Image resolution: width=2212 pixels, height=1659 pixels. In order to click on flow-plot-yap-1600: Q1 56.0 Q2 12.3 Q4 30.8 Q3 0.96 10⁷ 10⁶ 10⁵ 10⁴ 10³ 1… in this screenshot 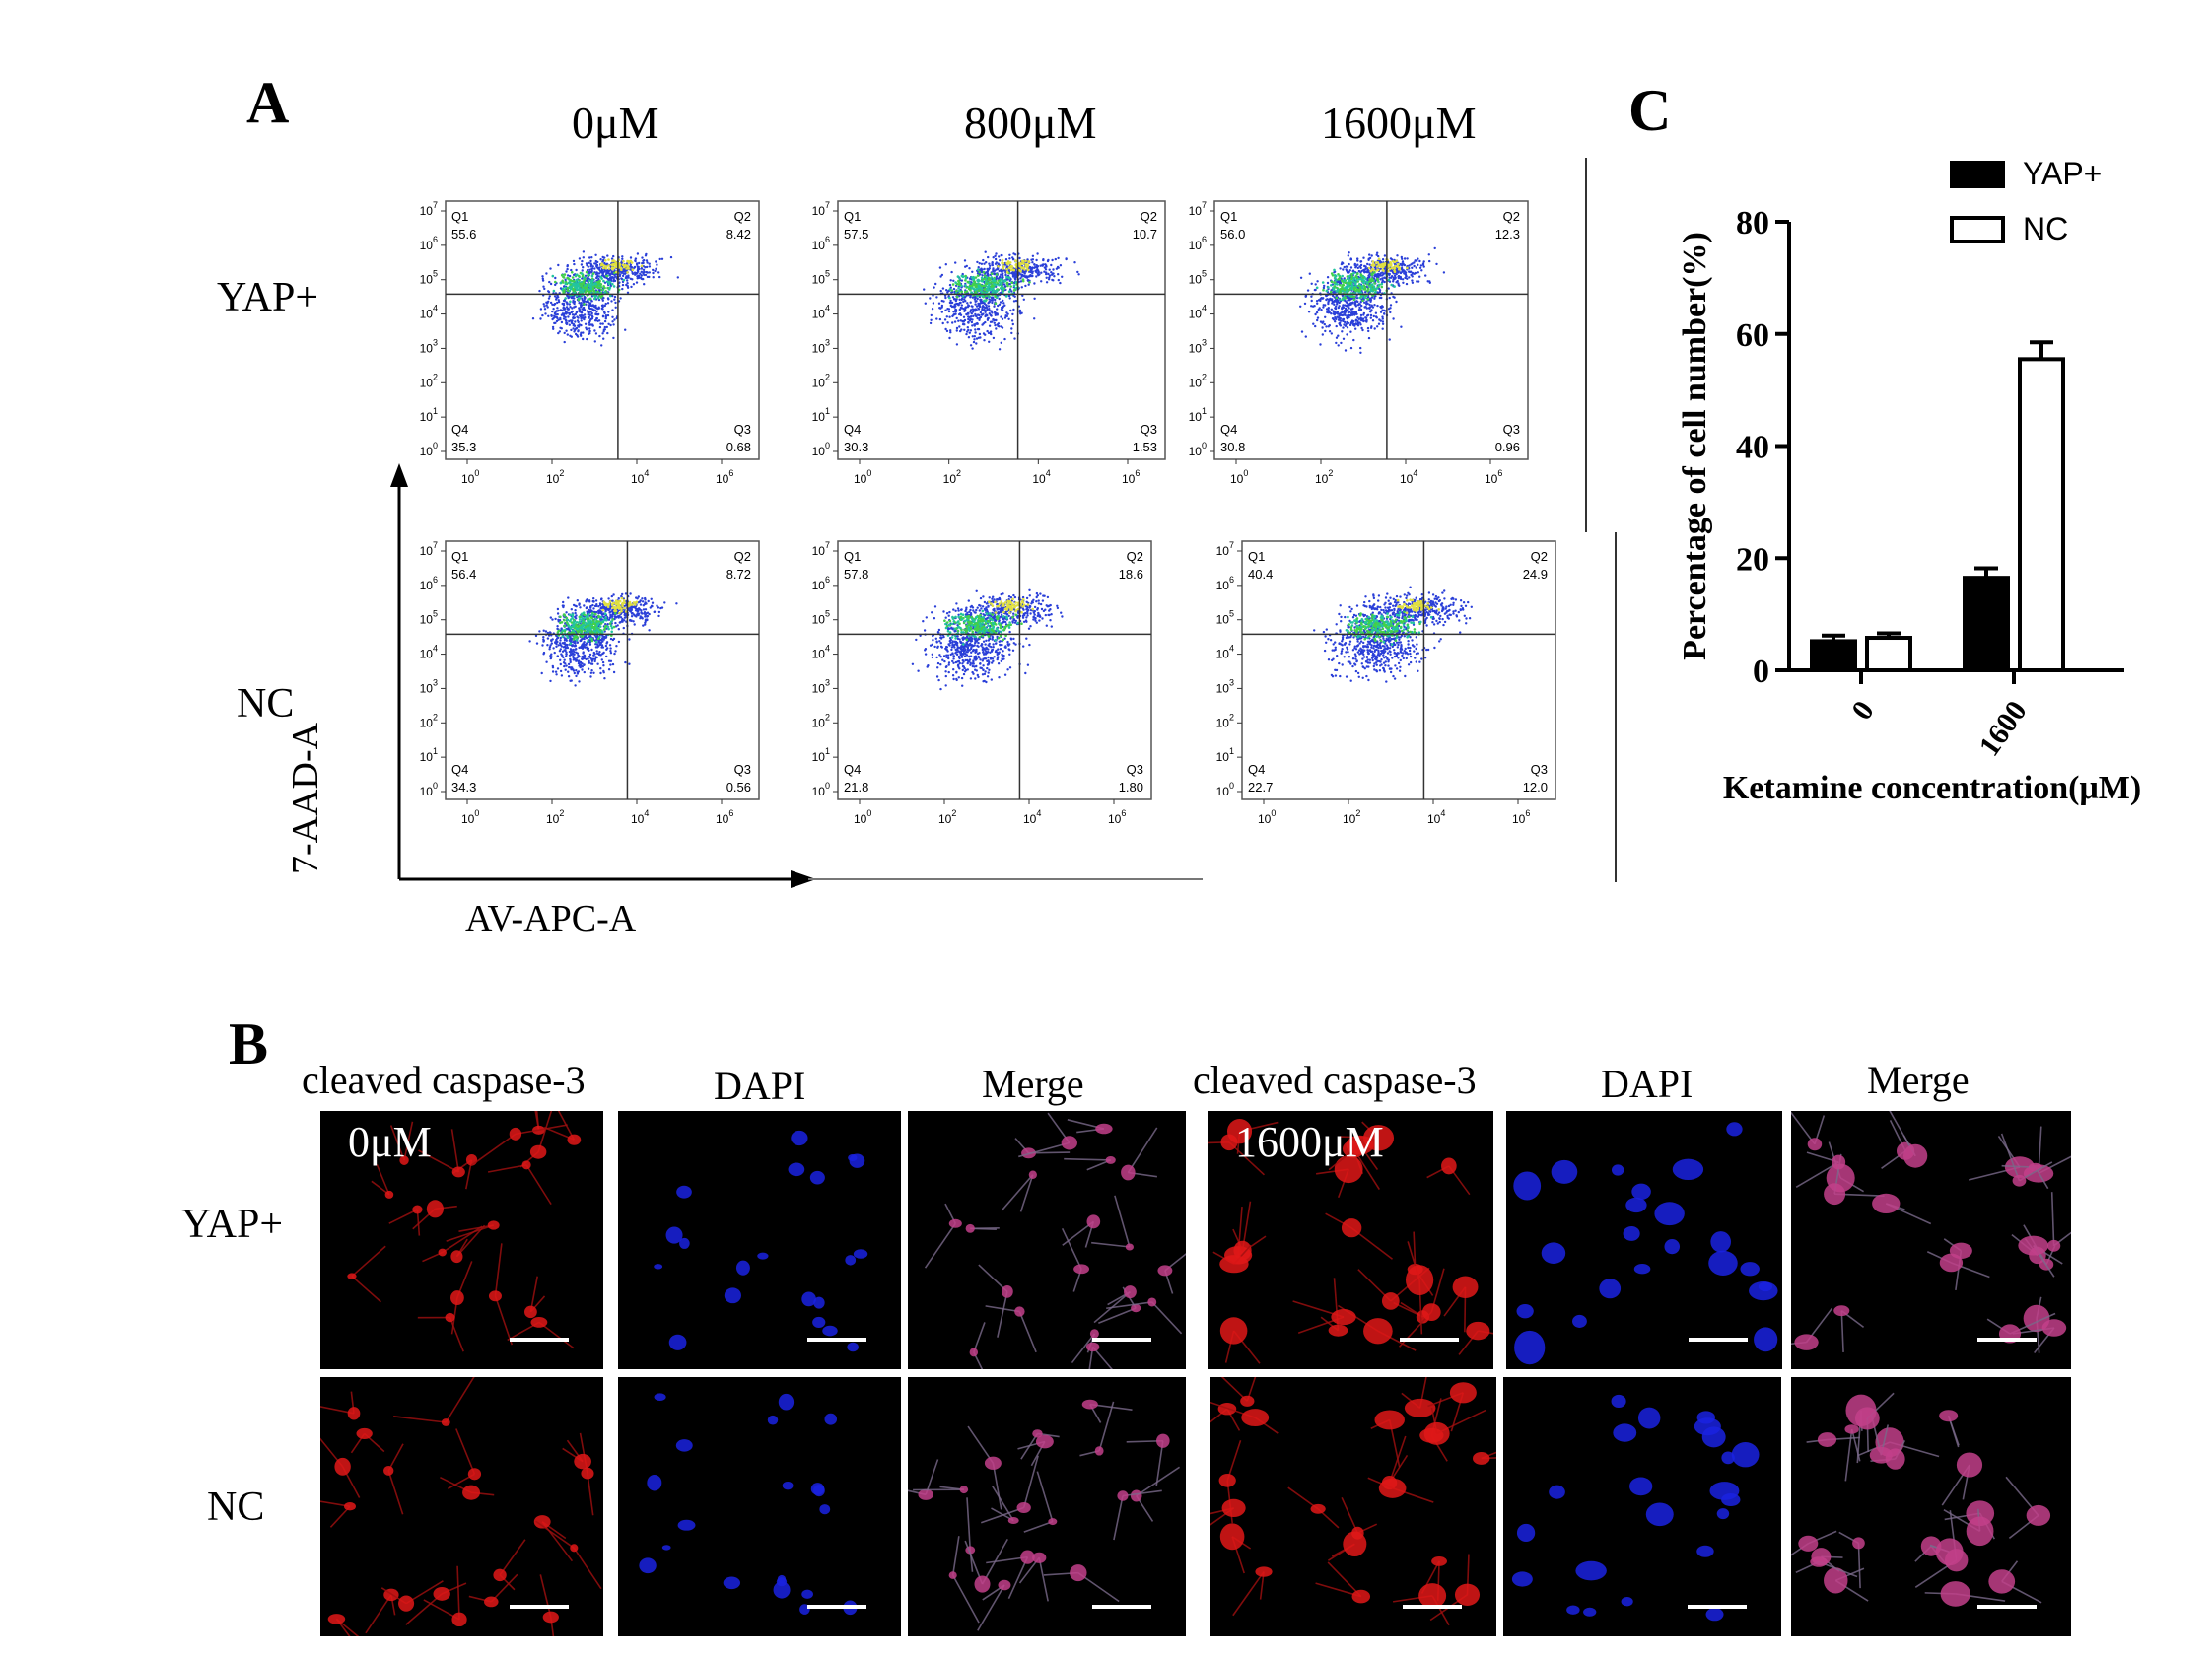, I will do `click(1360, 348)`.